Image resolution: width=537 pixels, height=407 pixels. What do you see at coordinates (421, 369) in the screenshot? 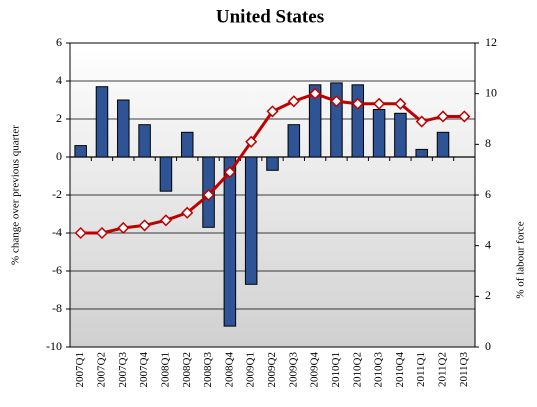
I see `x-tick-label: 2011Q1` at bounding box center [421, 369].